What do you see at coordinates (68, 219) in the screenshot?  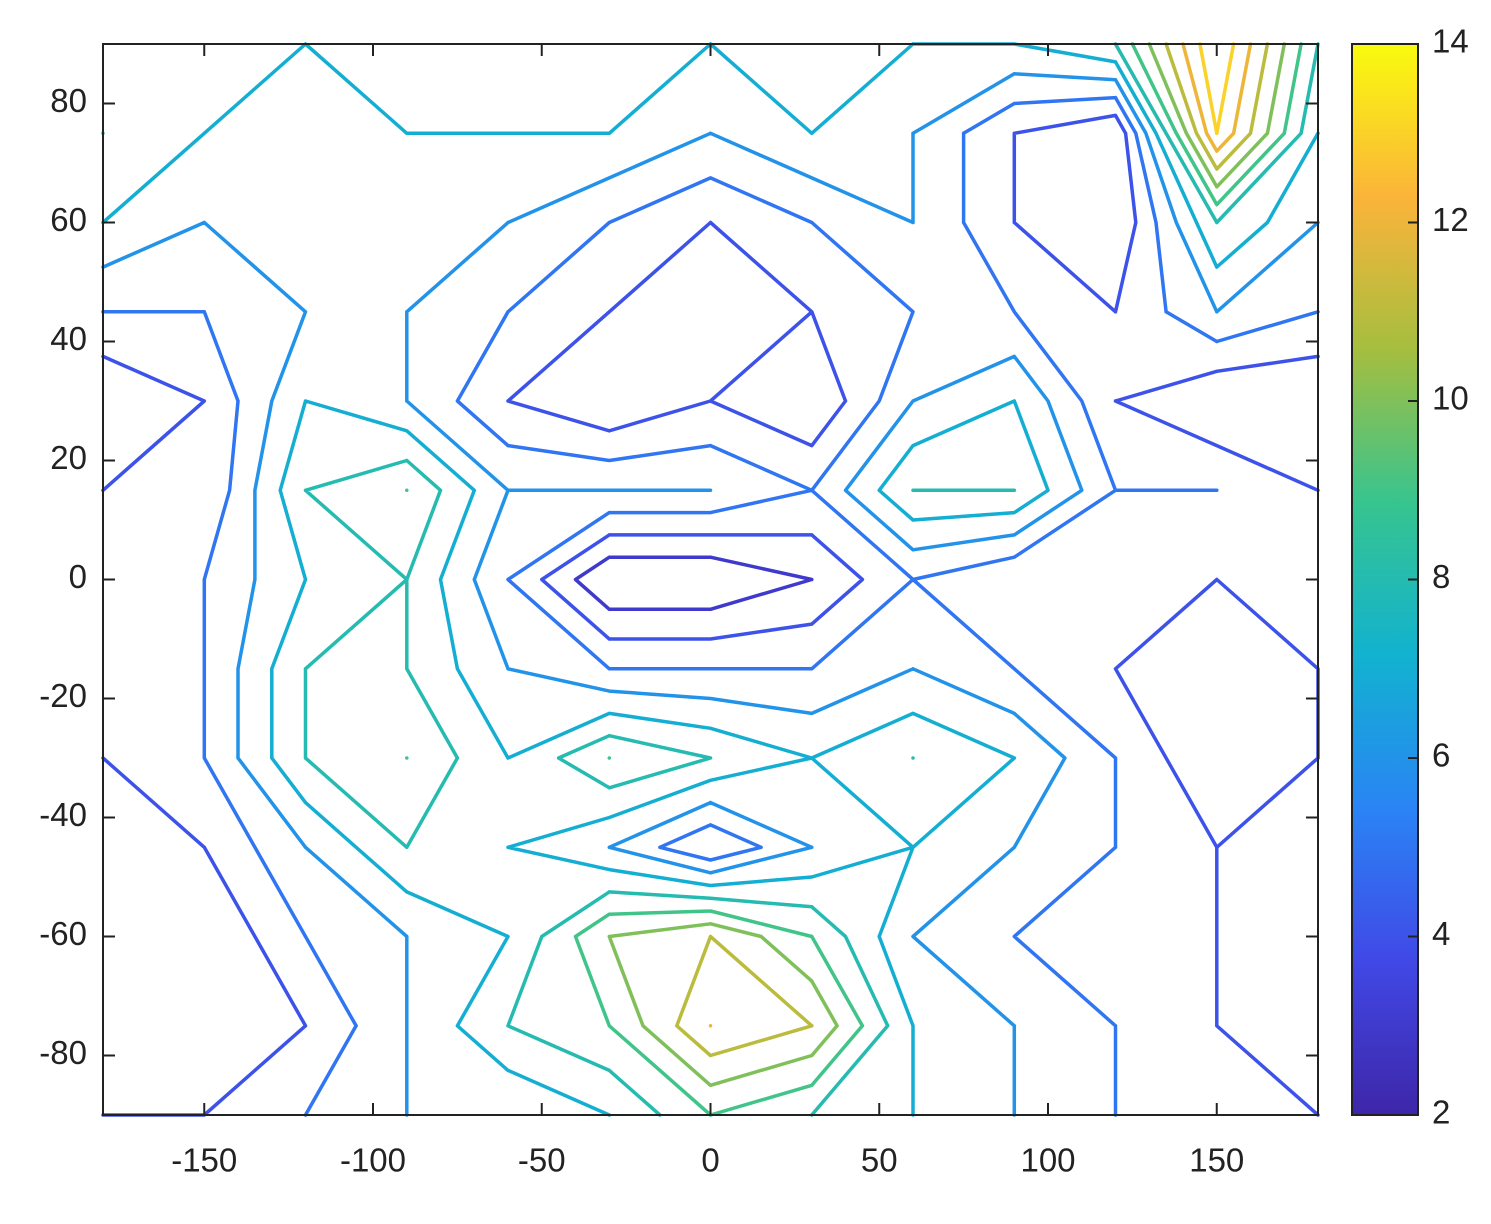 I see `y-tick-label: 60` at bounding box center [68, 219].